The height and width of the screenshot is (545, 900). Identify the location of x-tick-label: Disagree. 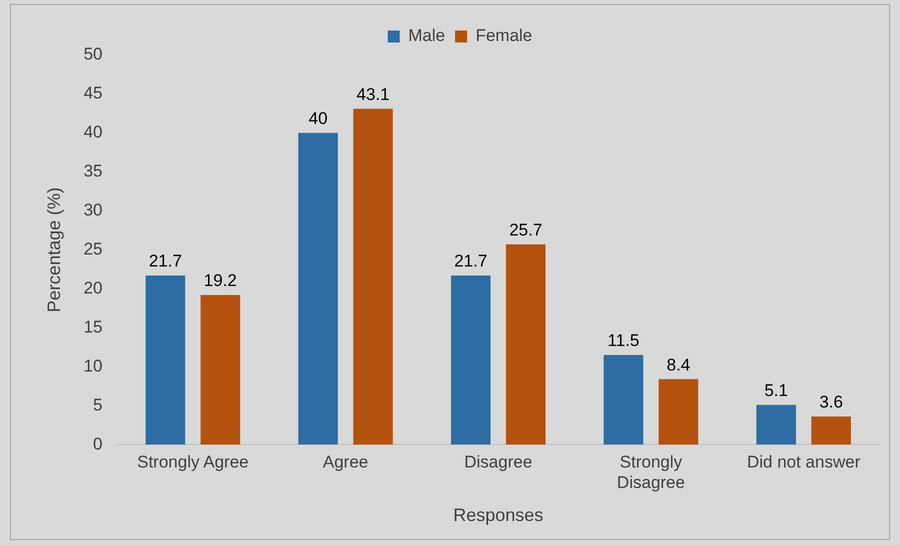
(498, 462).